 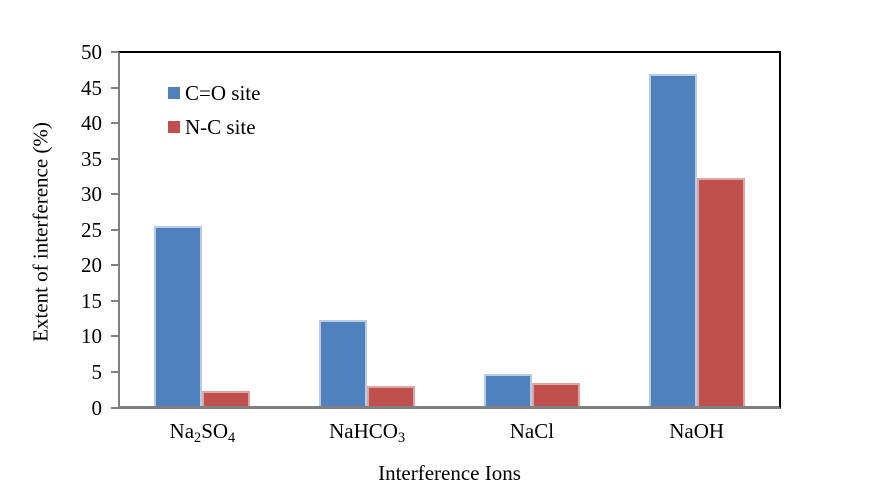 I want to click on y-tick-label: 30, so click(x=91, y=194).